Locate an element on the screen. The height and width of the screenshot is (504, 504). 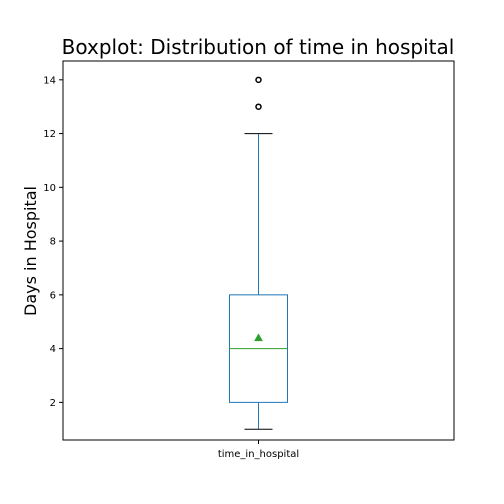
y-axis-label: Days in Hospital is located at coordinates (30, 251).